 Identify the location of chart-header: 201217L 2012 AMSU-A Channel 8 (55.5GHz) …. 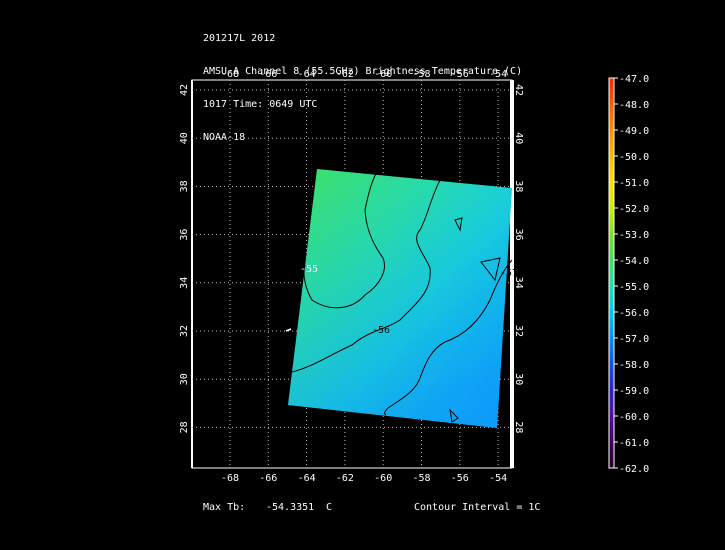
(362, 82).